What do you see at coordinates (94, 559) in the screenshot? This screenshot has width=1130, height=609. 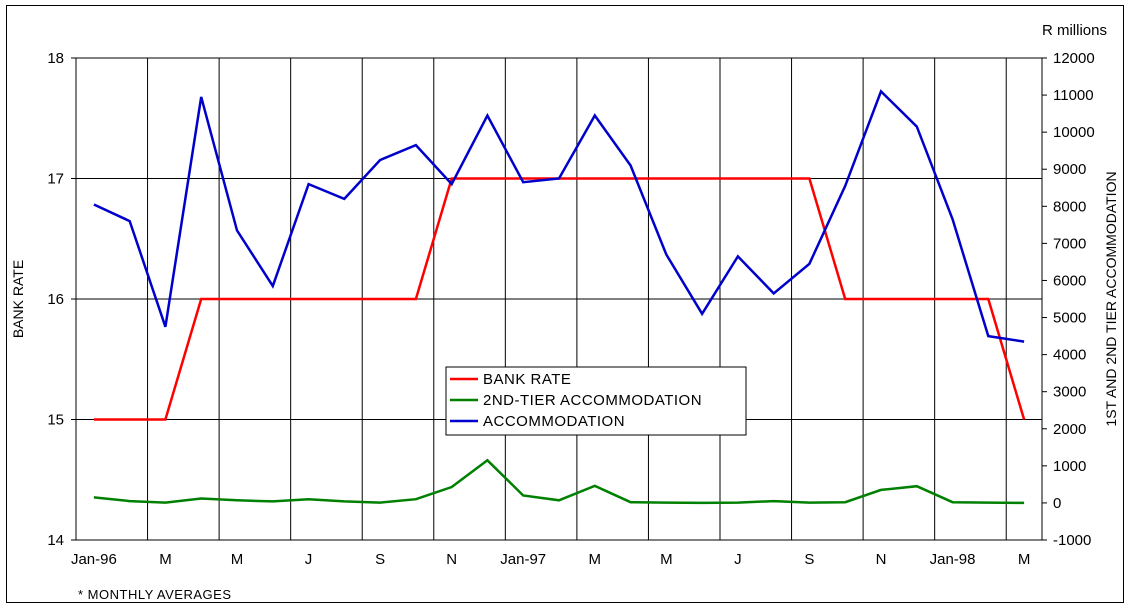 I see `x-tick-label: Jan-96` at bounding box center [94, 559].